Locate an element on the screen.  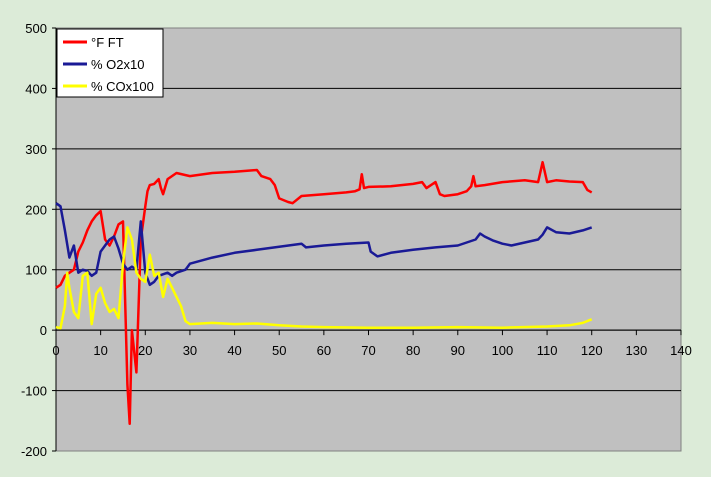
y-tick-label: 300 is located at coordinates (36, 149).